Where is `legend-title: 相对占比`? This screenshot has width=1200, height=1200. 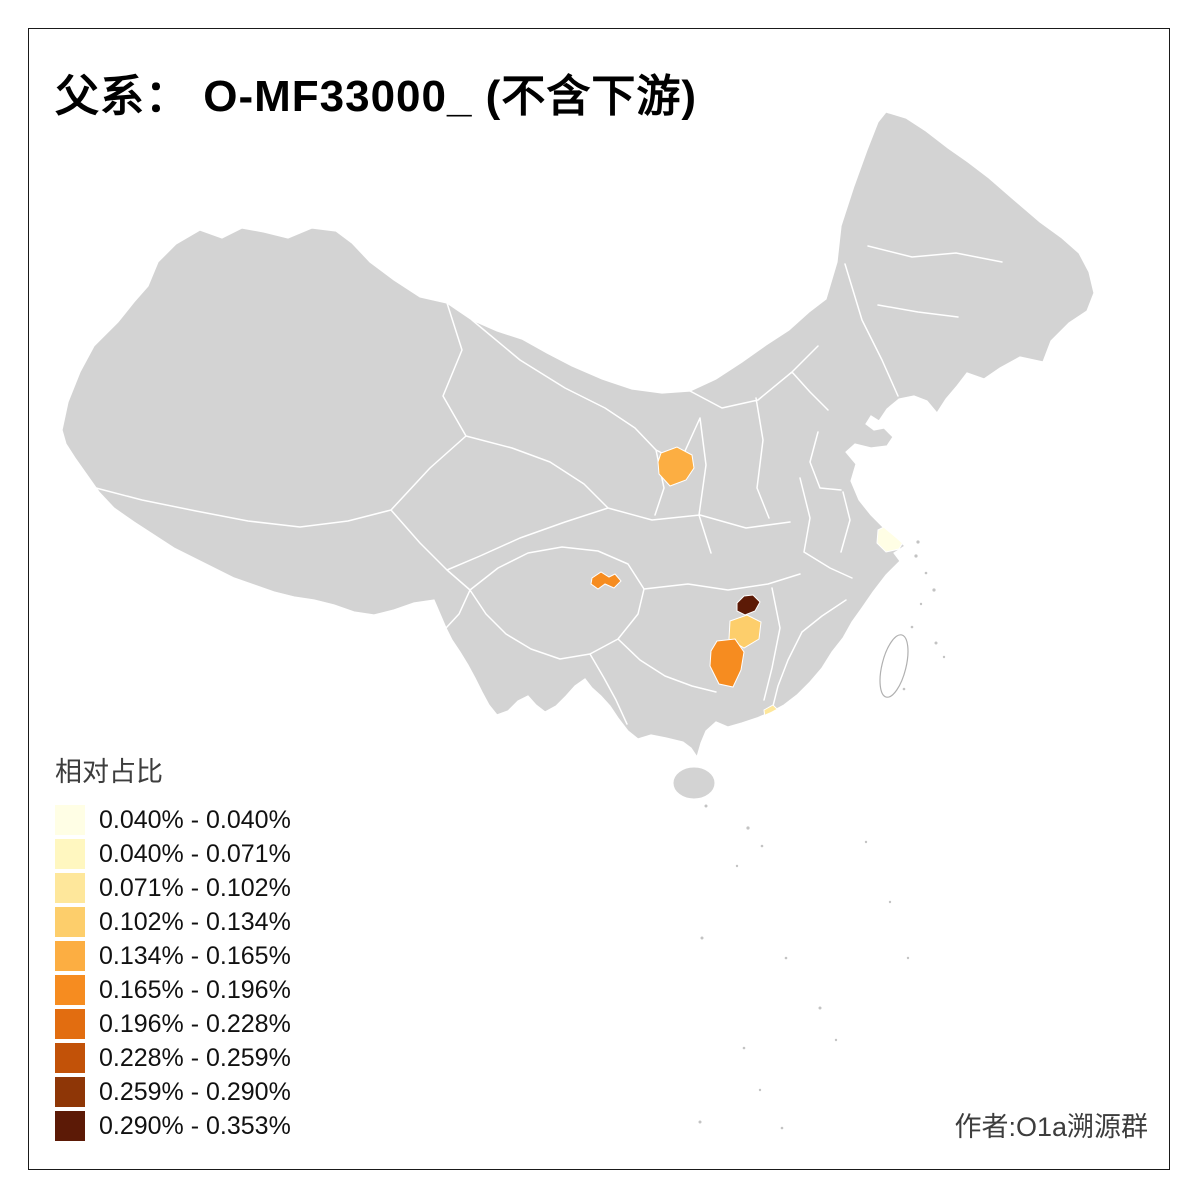
legend-title: 相对占比 is located at coordinates (109, 772).